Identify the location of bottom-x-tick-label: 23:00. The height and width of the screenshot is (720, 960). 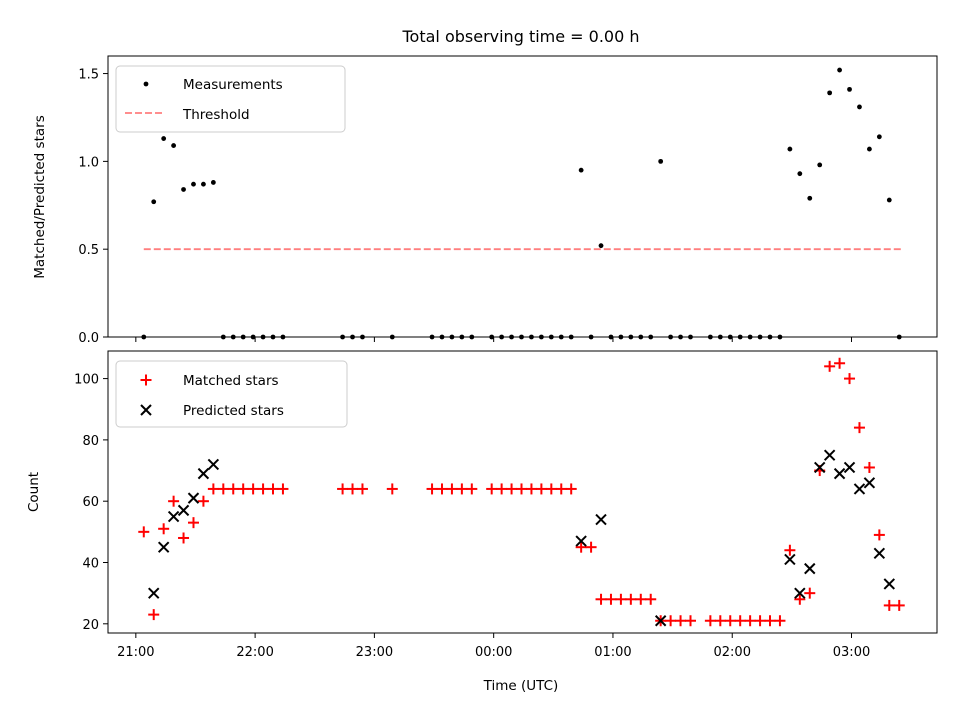
(374, 652).